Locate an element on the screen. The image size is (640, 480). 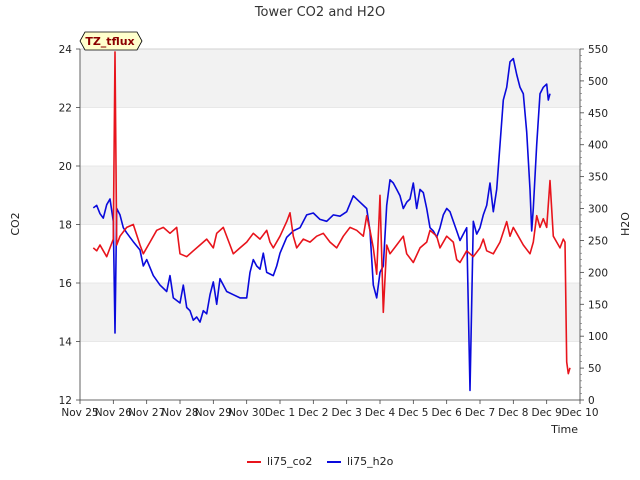
left-tick-label: 12 is located at coordinates (65, 401).